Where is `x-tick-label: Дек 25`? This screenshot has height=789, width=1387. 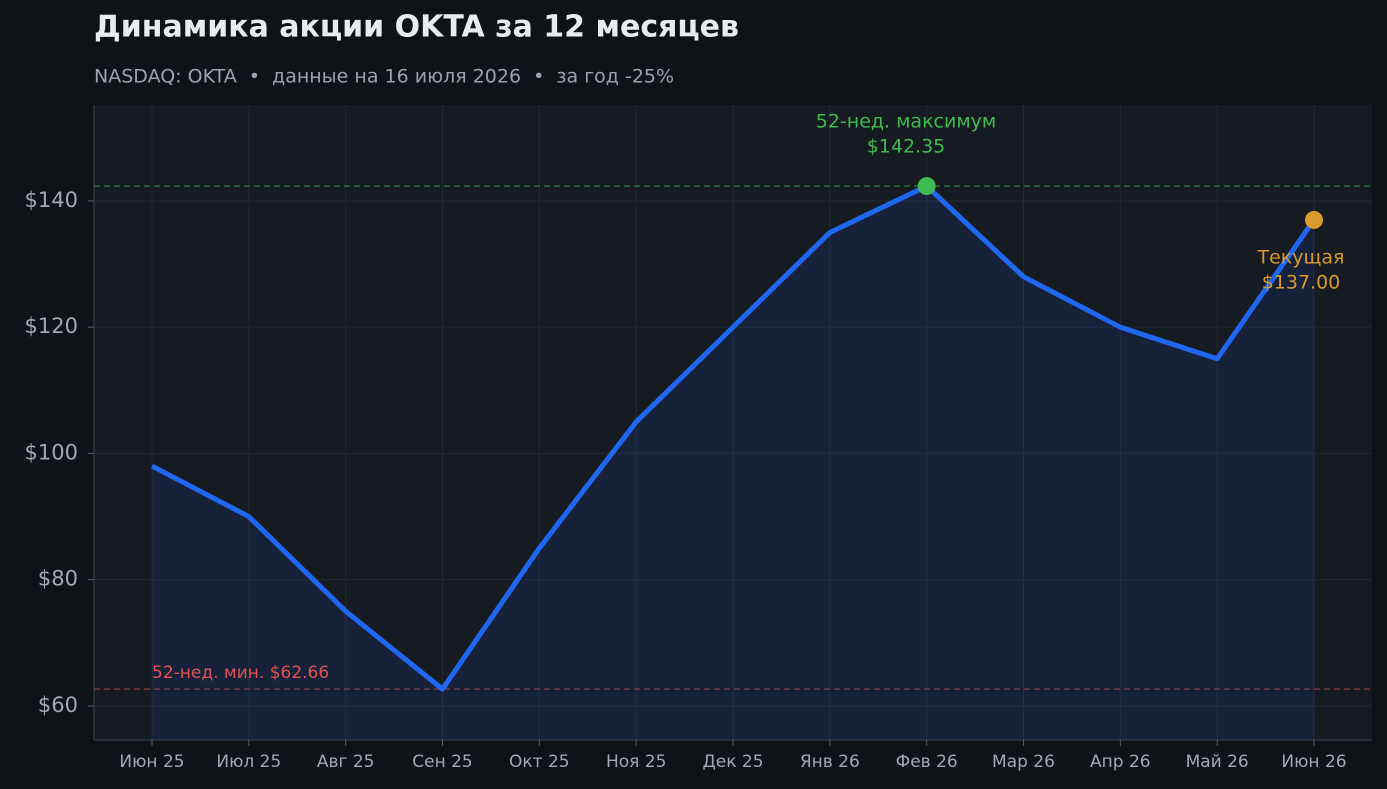 x-tick-label: Дек 25 is located at coordinates (732, 762).